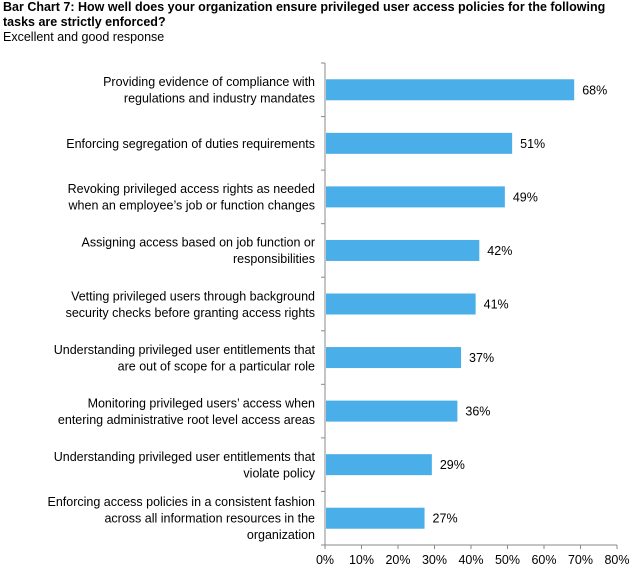 This screenshot has width=633, height=566. Describe the element at coordinates (361, 559) in the screenshot. I see `x-tick-label: 10%` at that location.